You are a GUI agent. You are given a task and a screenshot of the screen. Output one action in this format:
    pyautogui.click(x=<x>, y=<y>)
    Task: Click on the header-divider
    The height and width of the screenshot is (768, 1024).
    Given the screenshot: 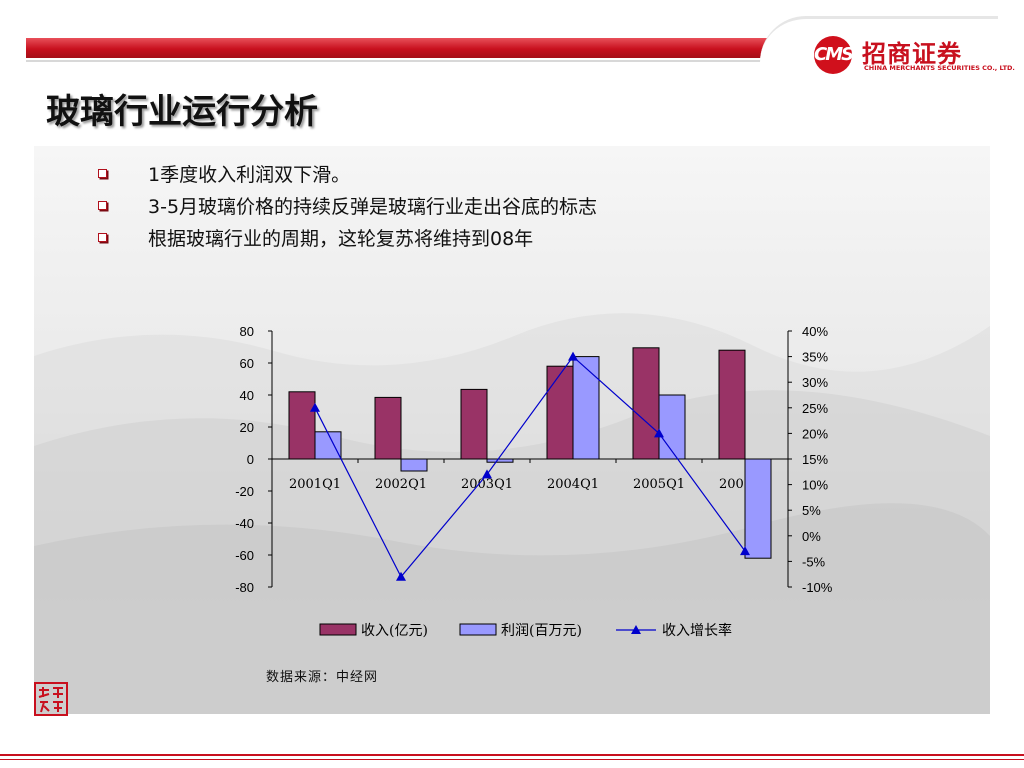 What is the action you would take?
    pyautogui.click(x=406, y=61)
    